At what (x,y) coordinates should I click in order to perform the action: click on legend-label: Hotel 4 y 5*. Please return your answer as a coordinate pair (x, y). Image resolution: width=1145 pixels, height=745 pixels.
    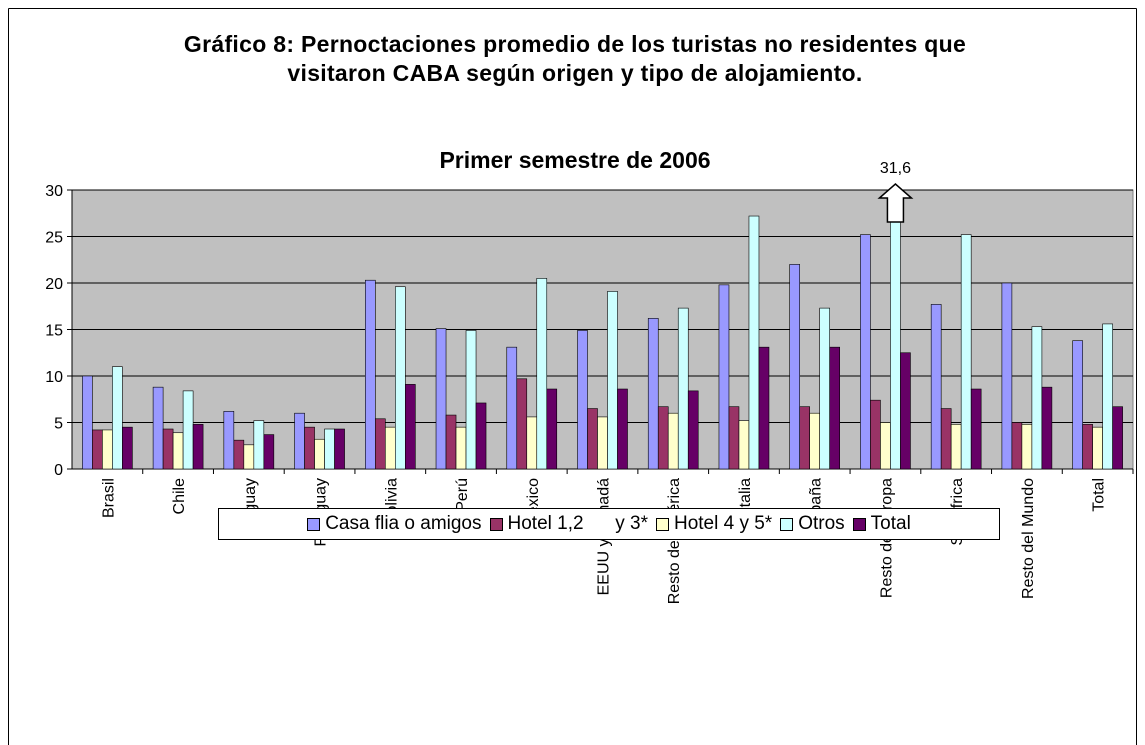
    Looking at the image, I should click on (723, 523).